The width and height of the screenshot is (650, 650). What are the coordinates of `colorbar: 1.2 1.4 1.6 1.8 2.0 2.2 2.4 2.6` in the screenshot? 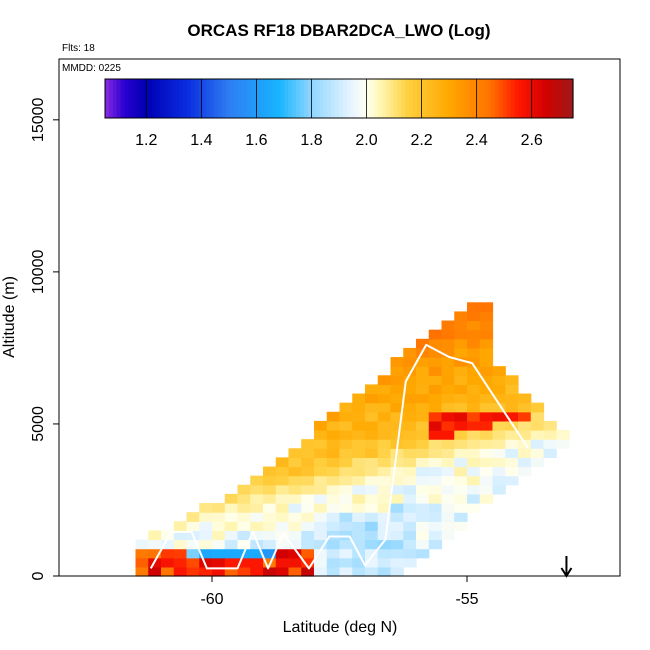 It's located at (339, 113).